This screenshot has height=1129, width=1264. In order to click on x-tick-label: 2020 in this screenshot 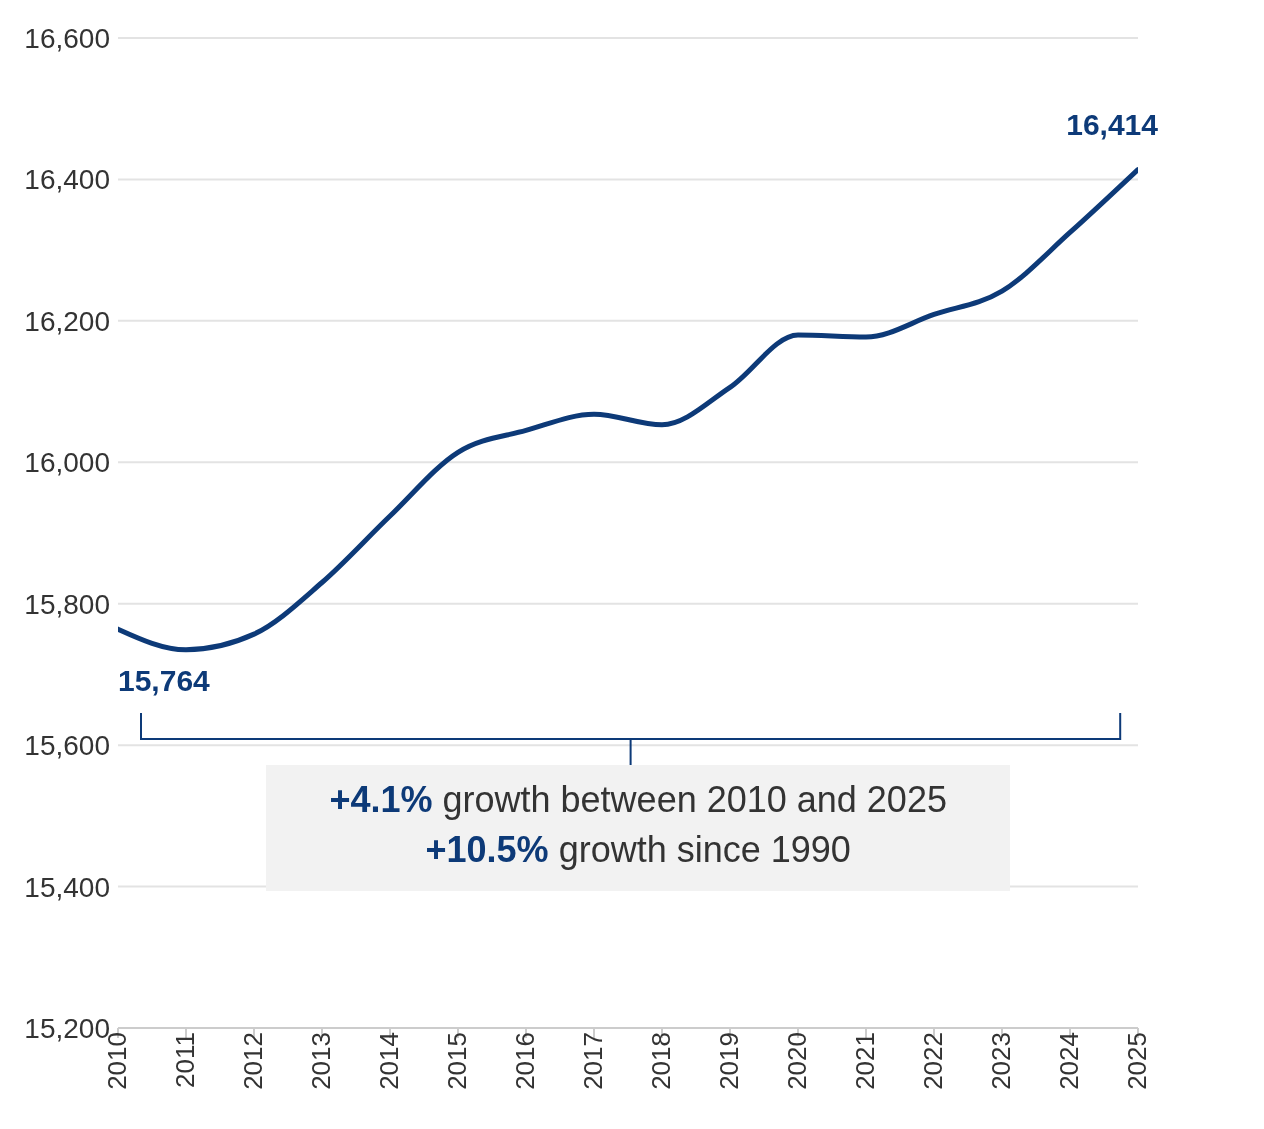, I will do `click(797, 1061)`.